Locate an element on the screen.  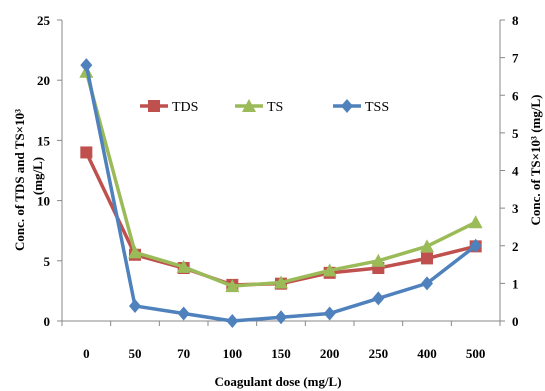
x-tick-label: 100 is located at coordinates (233, 353).